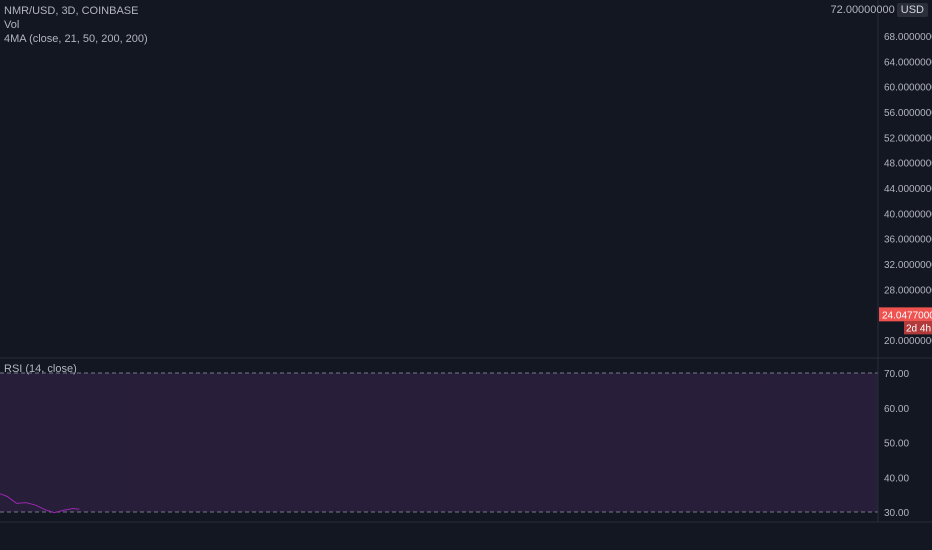 Image resolution: width=932 pixels, height=550 pixels. I want to click on currency-indicator: 72.00000000 USD, so click(879, 10).